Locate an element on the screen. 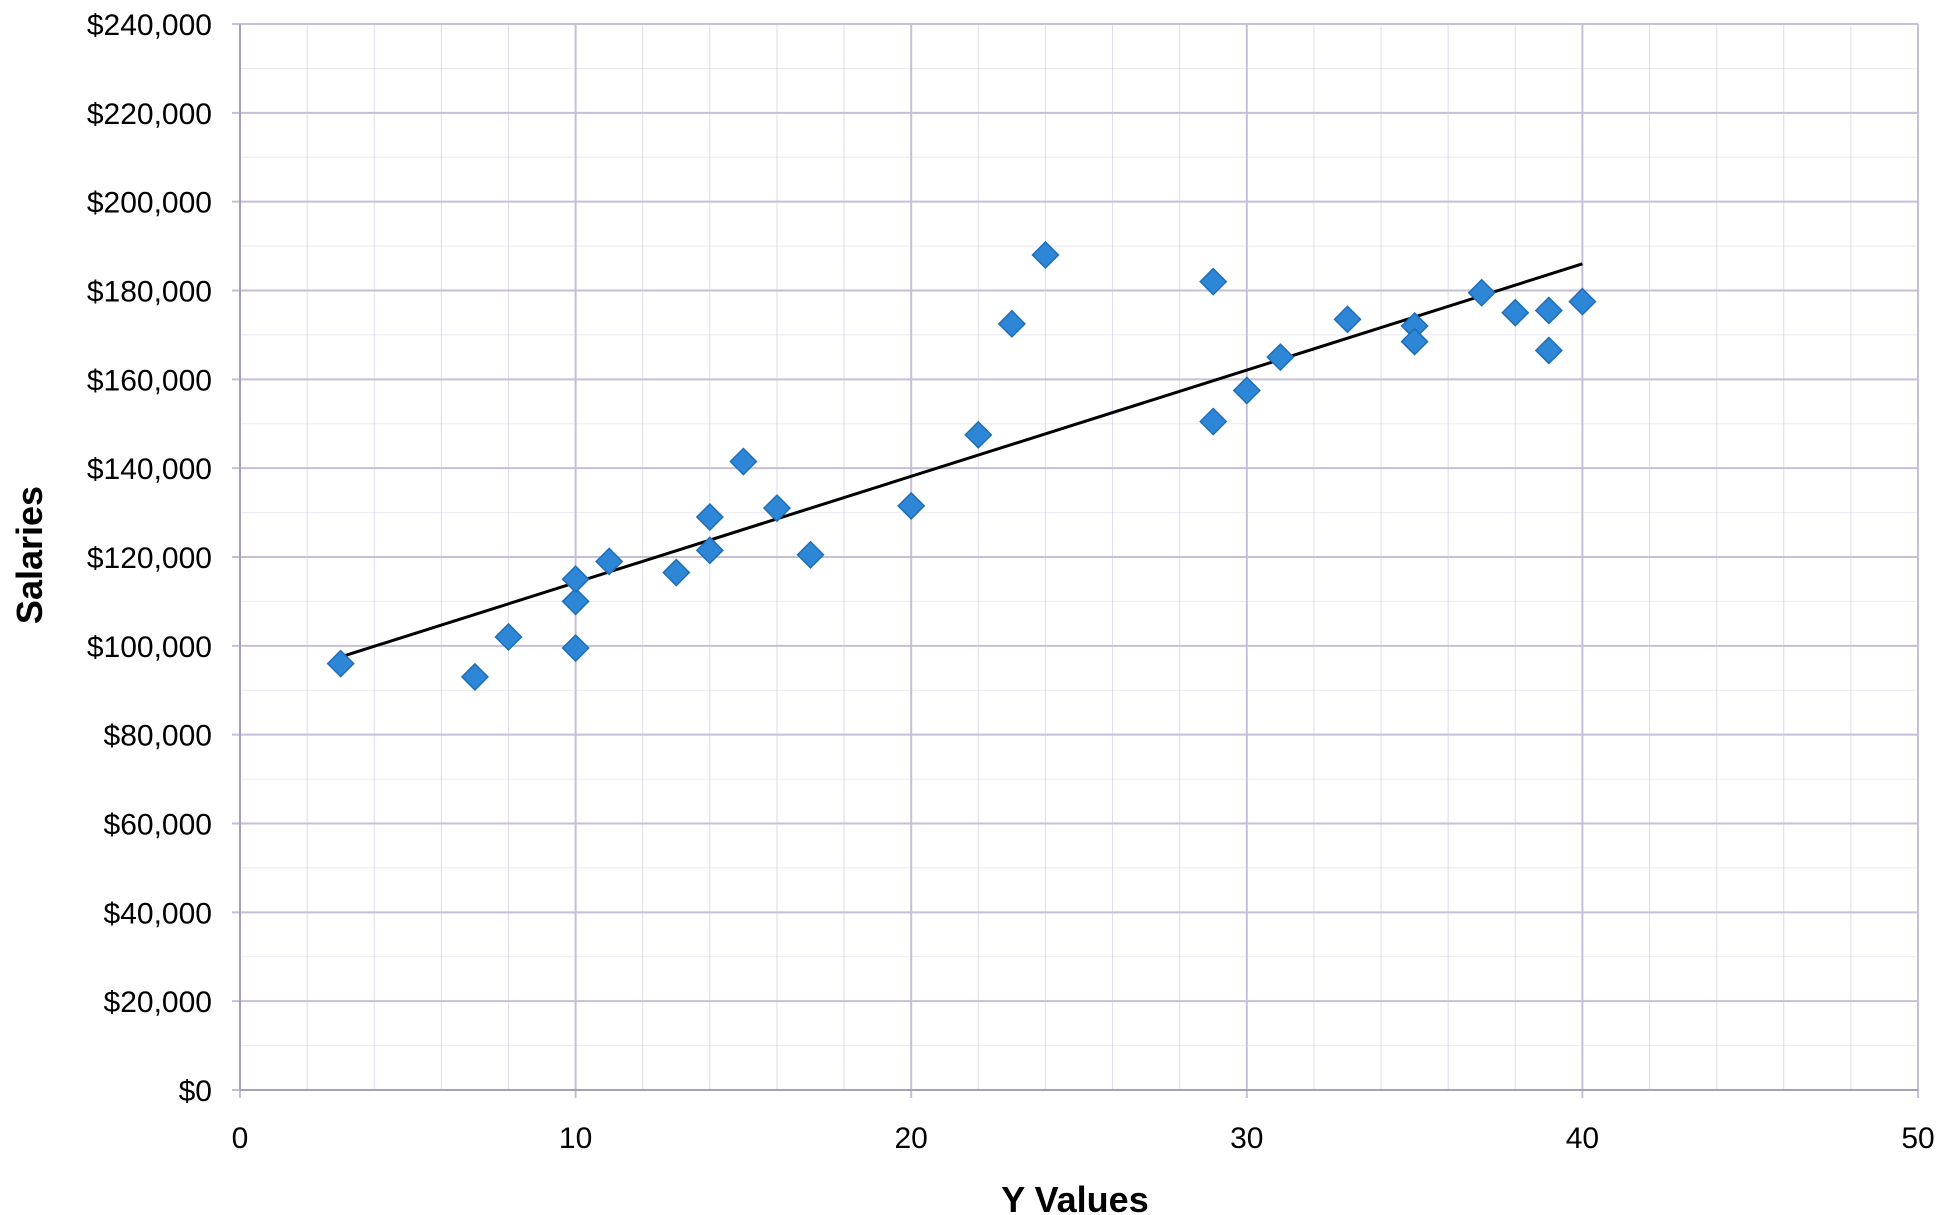 This screenshot has height=1215, width=1952. x-axis-title: Y Values is located at coordinates (1074, 1197).